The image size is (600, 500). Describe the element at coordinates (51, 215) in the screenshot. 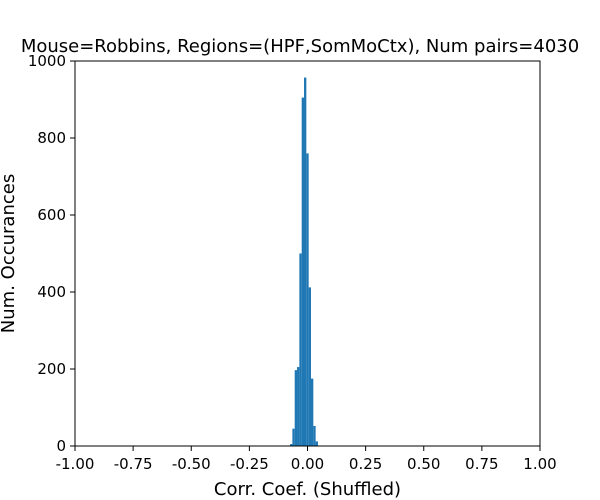

I see `y-tick-label-3: 600` at that location.